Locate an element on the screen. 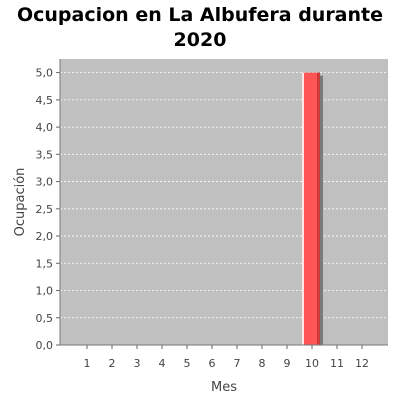 The image size is (400, 400). x-tick-label: 11 is located at coordinates (337, 363).